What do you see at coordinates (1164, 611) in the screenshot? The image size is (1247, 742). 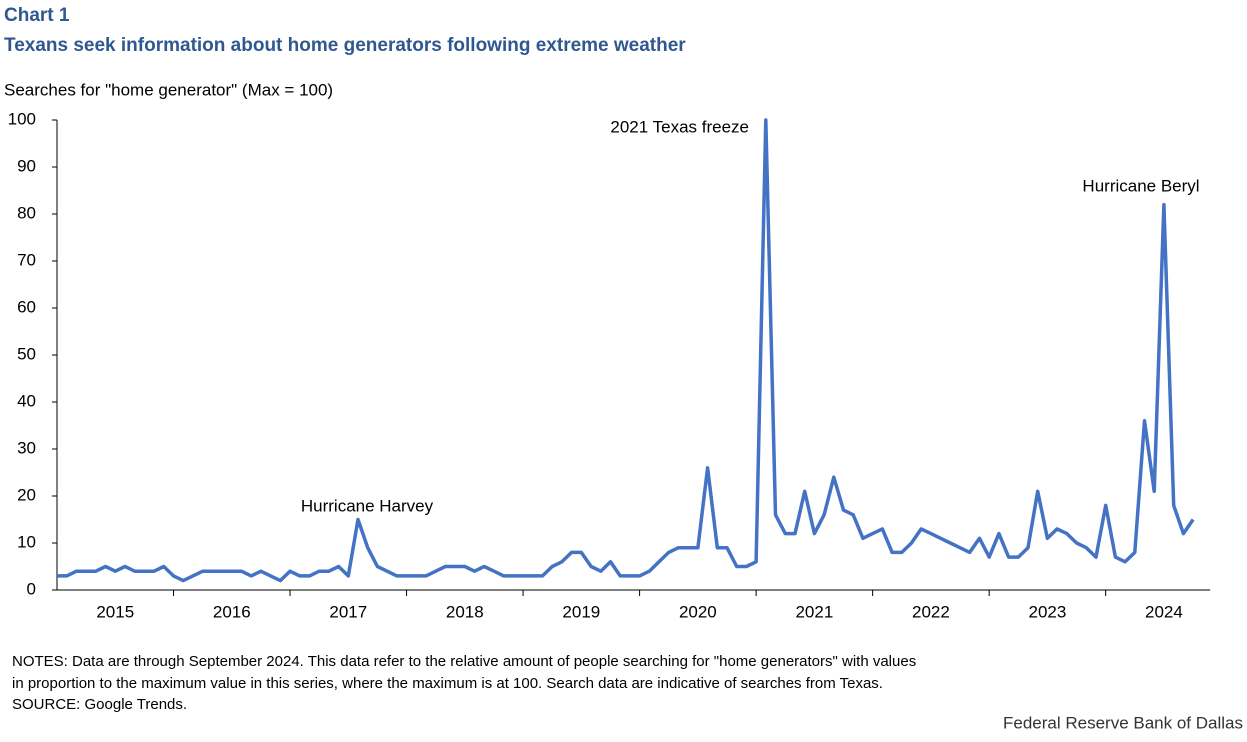 I see `x-tick-label: 2024` at bounding box center [1164, 611].